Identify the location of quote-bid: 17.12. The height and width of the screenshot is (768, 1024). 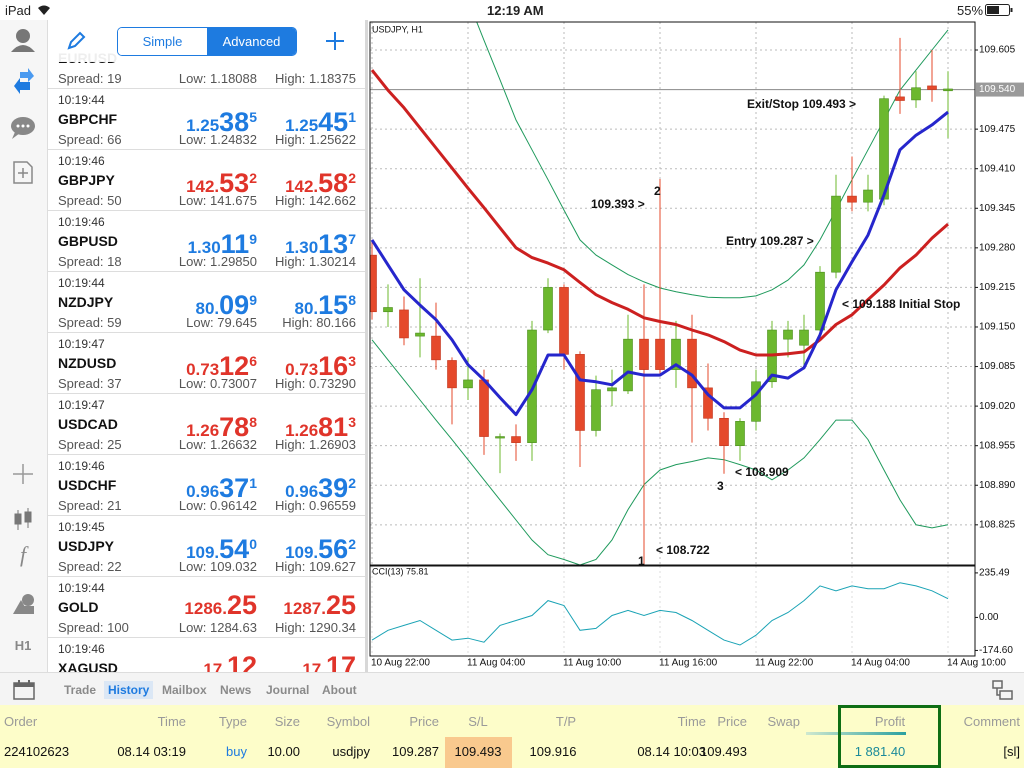
(202, 661).